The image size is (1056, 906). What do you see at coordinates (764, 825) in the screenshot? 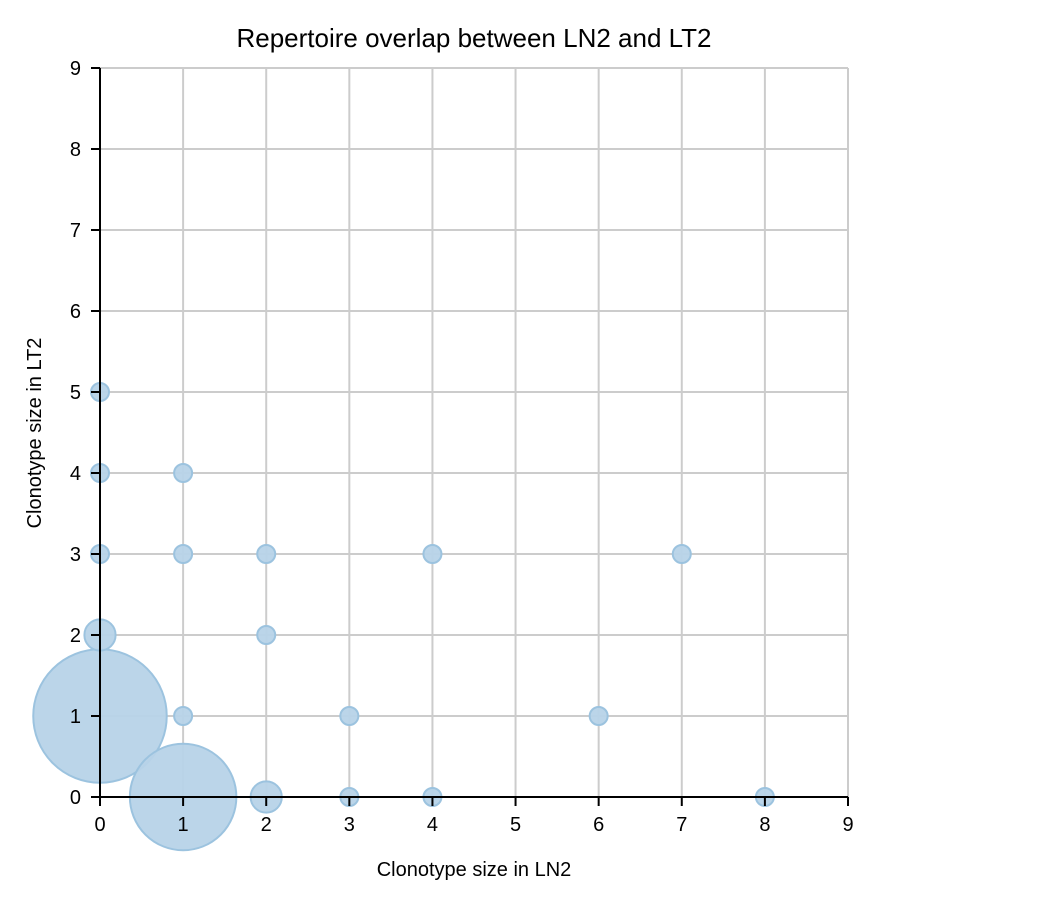
I see `x-tick-label: 8` at bounding box center [764, 825].